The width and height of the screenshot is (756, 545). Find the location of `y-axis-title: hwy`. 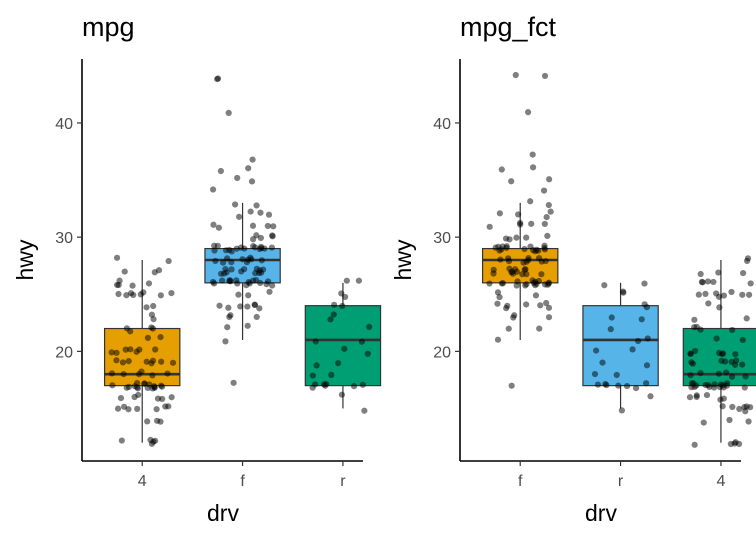

y-axis-title: hwy is located at coordinates (403, 259).